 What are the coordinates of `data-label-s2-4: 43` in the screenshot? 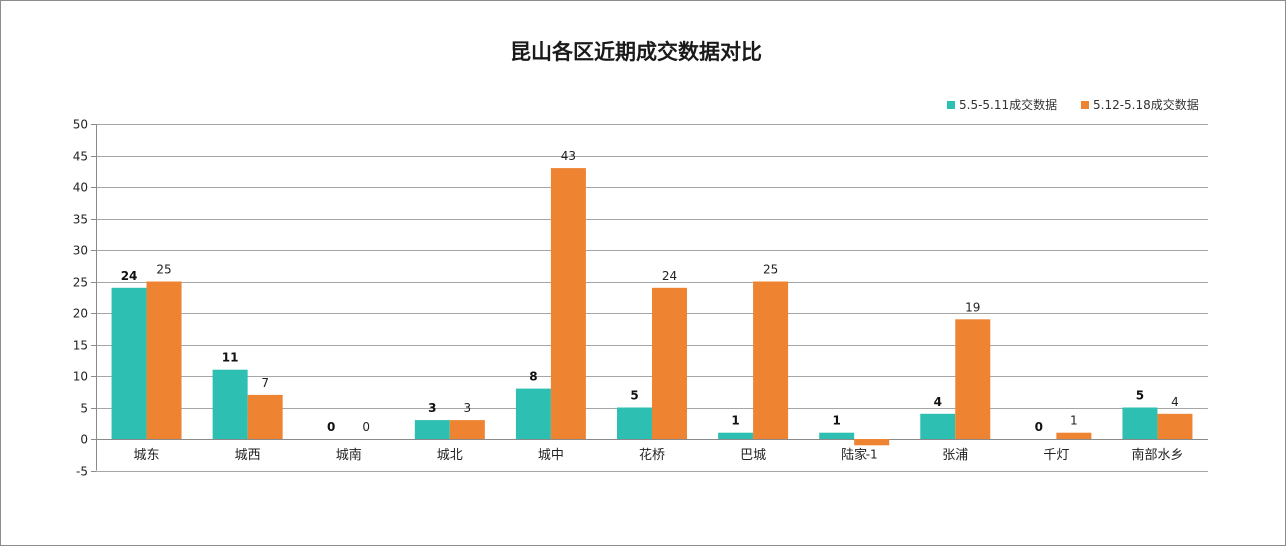 It's located at (568, 156).